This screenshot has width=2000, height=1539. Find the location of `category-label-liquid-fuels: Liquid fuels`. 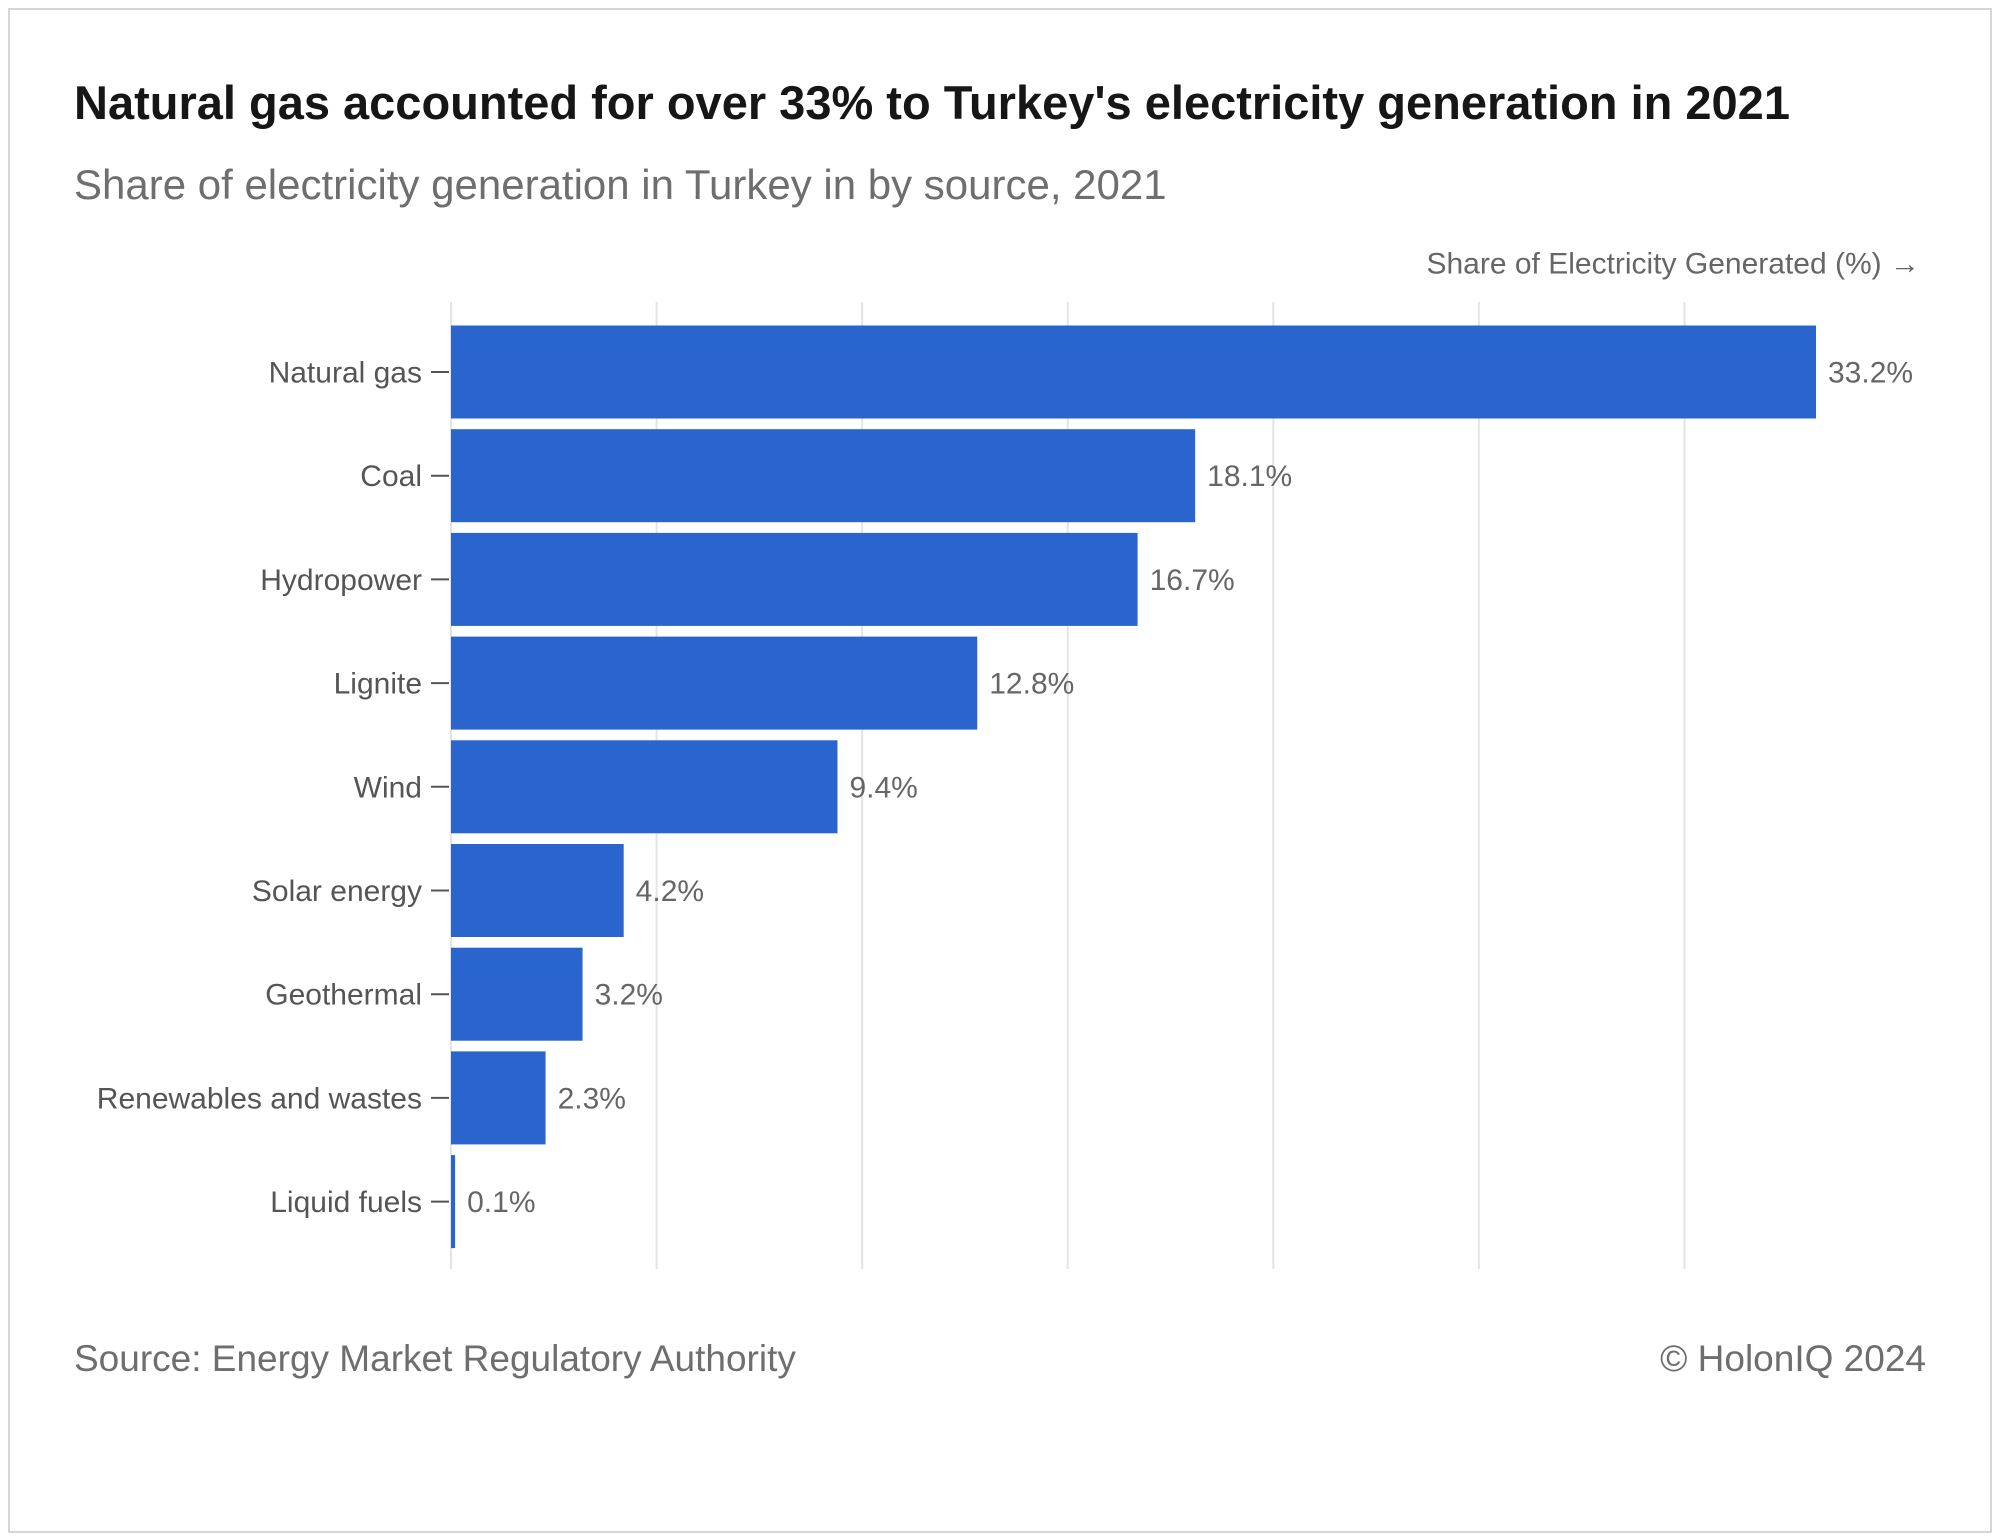

category-label-liquid-fuels: Liquid fuels is located at coordinates (346, 1202).